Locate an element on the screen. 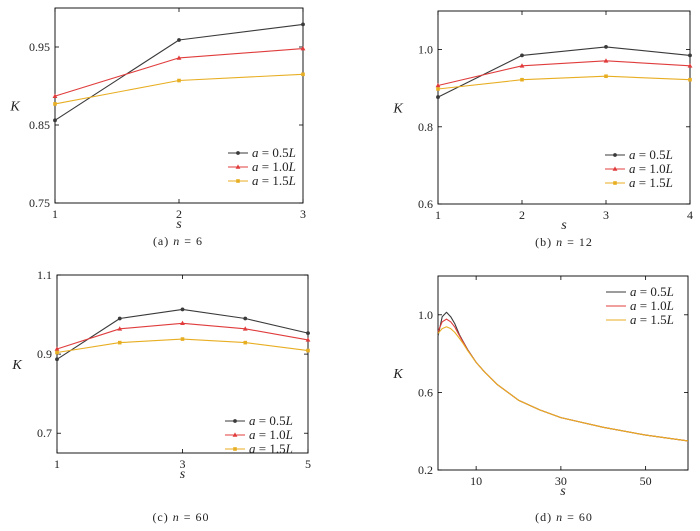 Image resolution: width=700 pixels, height=531 pixels. panel-caption: (b) n = 12 is located at coordinates (564, 242).